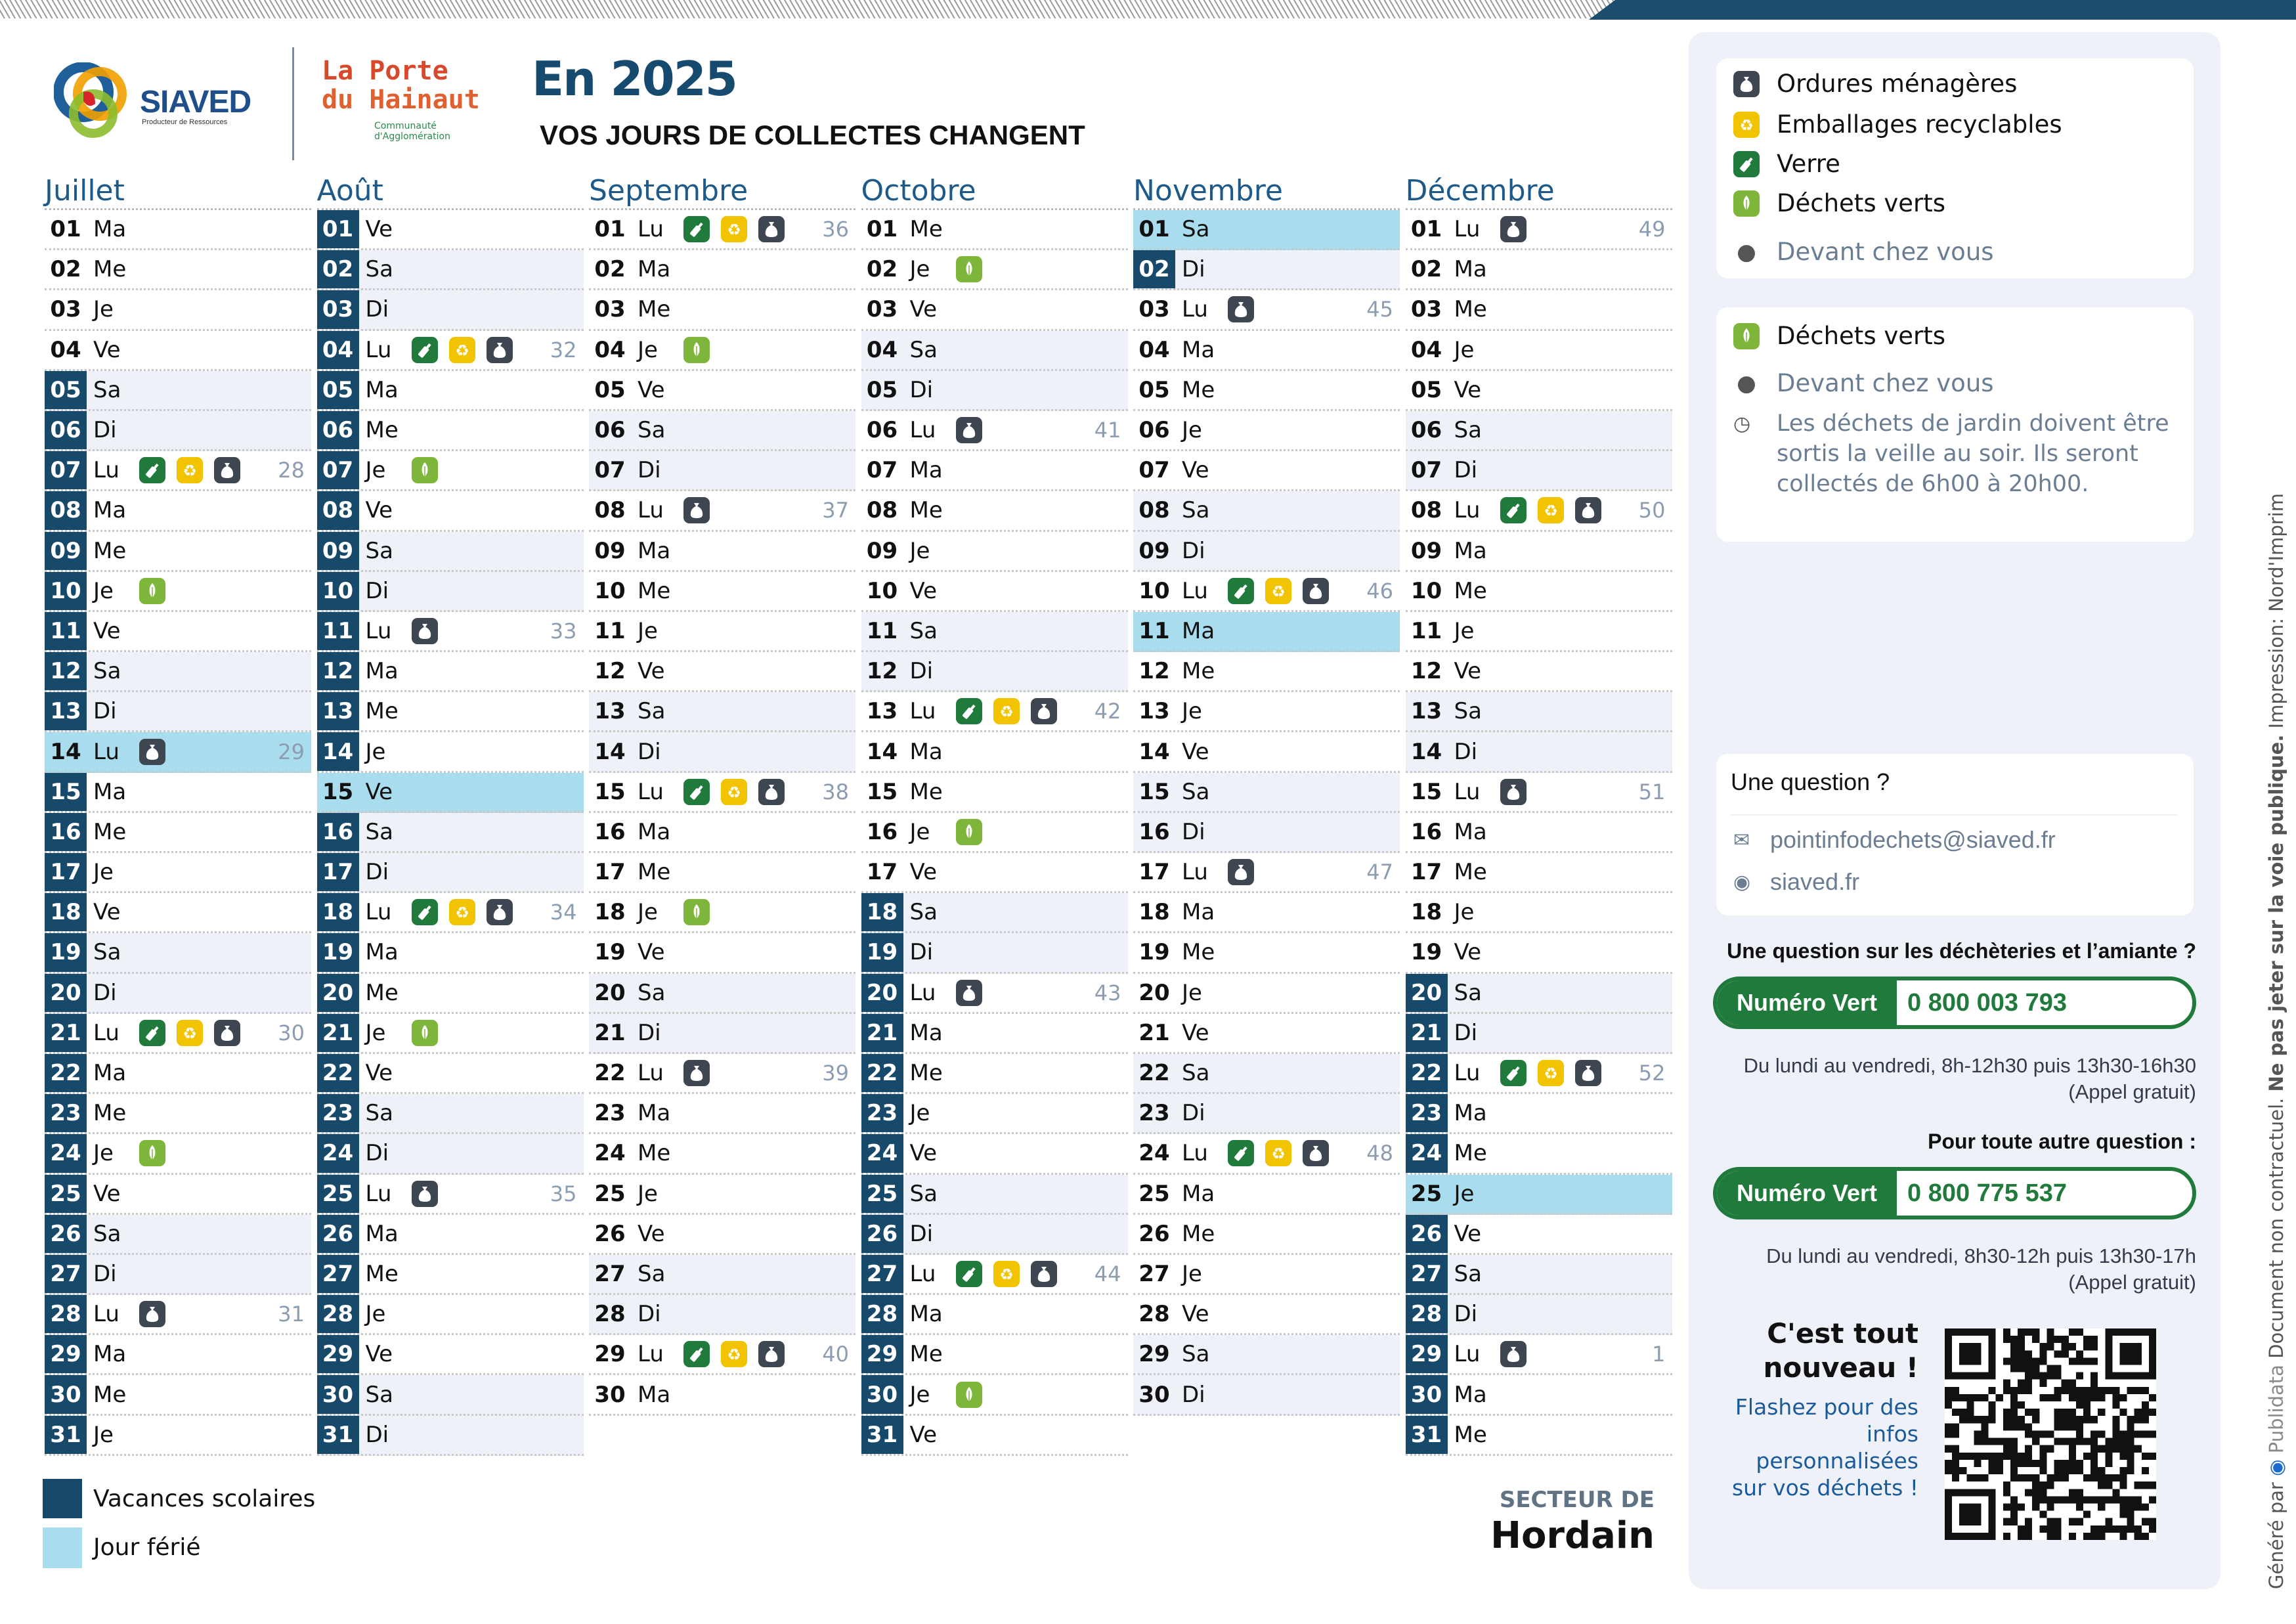 This screenshot has height=1624, width=2296. What do you see at coordinates (2050, 1434) in the screenshot?
I see `qr-code` at bounding box center [2050, 1434].